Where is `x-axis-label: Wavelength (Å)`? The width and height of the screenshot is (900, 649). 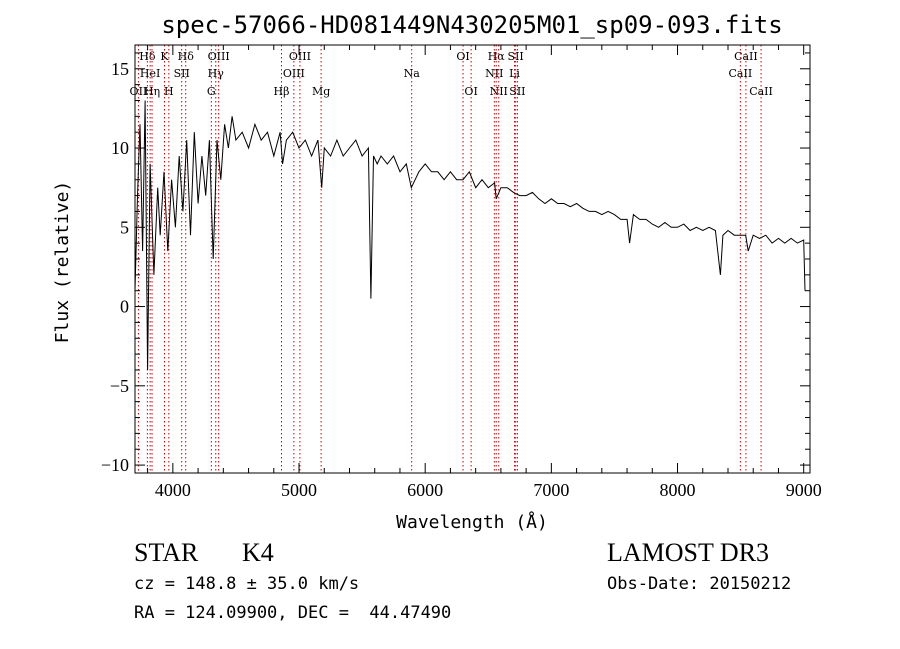
x-axis-label: Wavelength (Å) is located at coordinates (472, 522).